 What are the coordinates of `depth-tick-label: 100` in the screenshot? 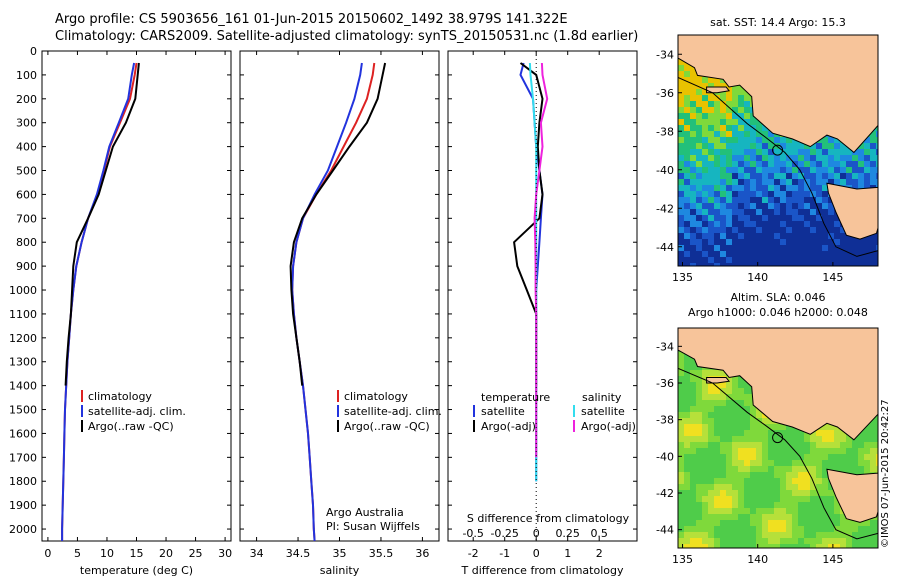 It's located at (26, 75).